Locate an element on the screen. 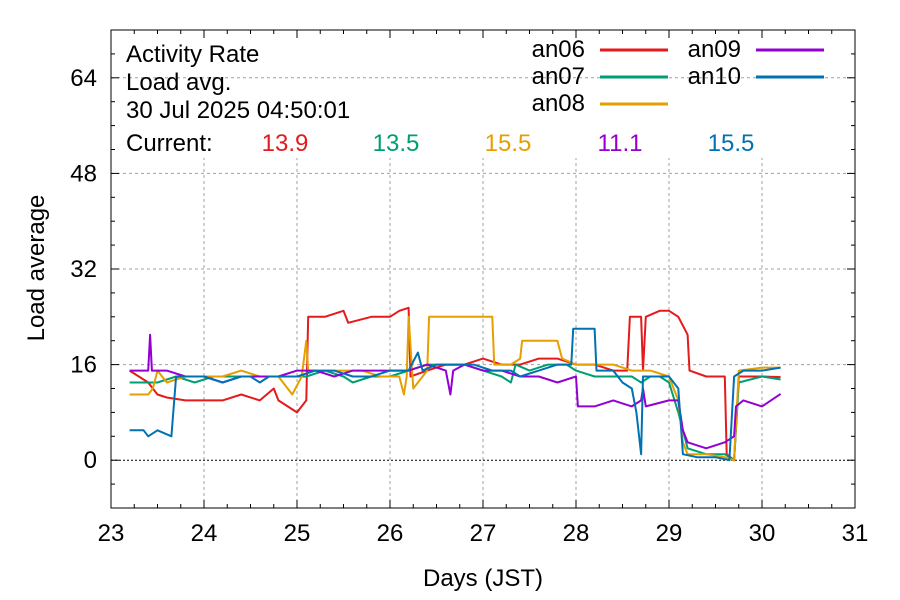 The width and height of the screenshot is (900, 600). y-tick-label: 32 is located at coordinates (83, 269).